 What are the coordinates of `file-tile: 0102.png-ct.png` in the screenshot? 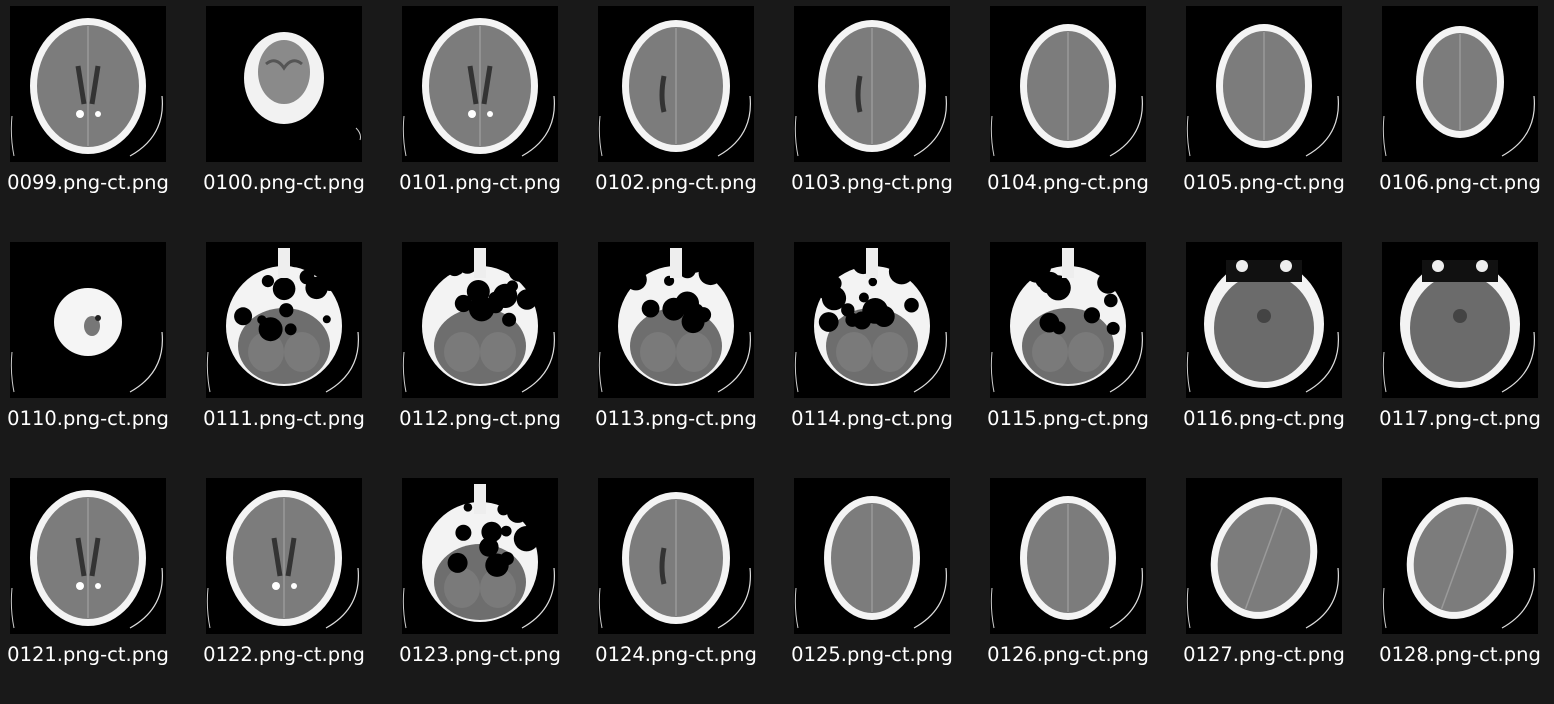 It's located at (686, 118).